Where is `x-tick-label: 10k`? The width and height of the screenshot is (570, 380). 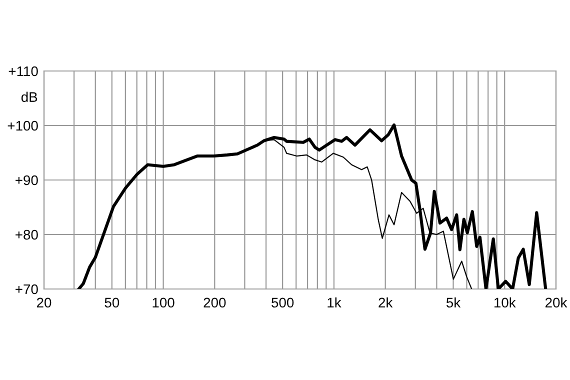 x-tick-label: 10k is located at coordinates (505, 302).